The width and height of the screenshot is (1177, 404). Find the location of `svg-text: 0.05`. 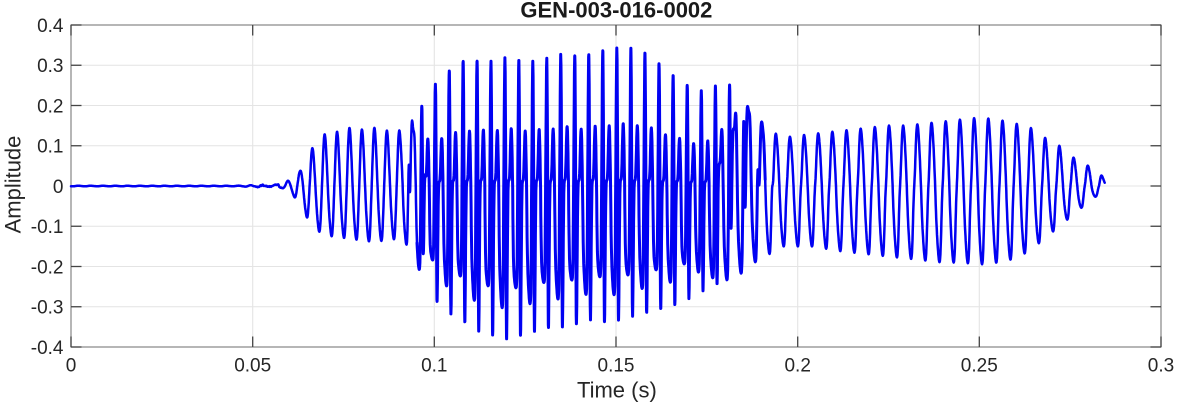

svg-text: 0.05 is located at coordinates (252, 366).